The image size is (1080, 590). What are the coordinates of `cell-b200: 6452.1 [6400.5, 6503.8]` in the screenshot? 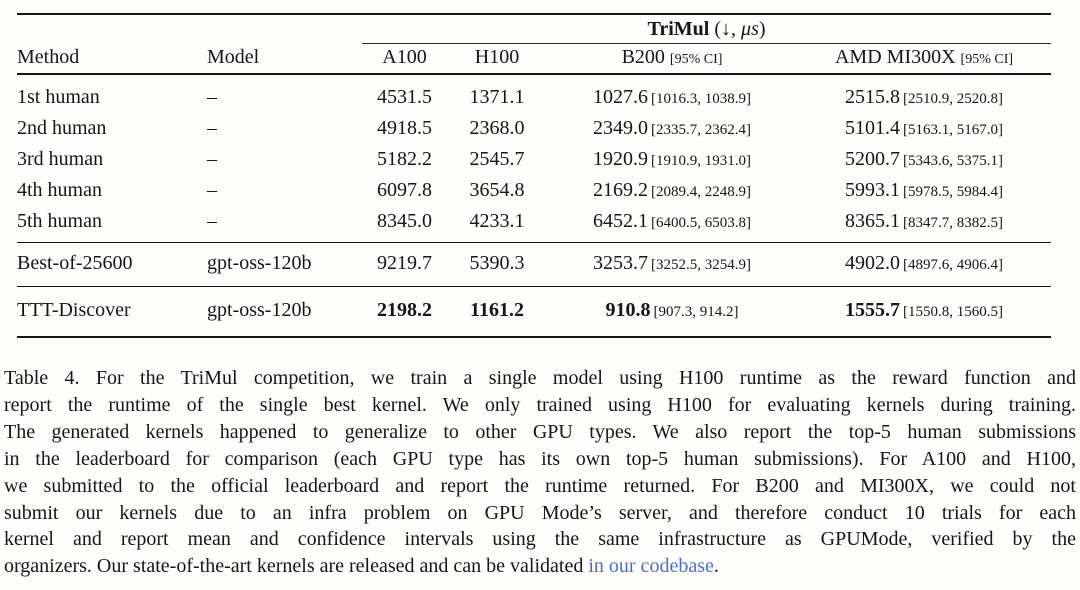 It's located at (672, 225).